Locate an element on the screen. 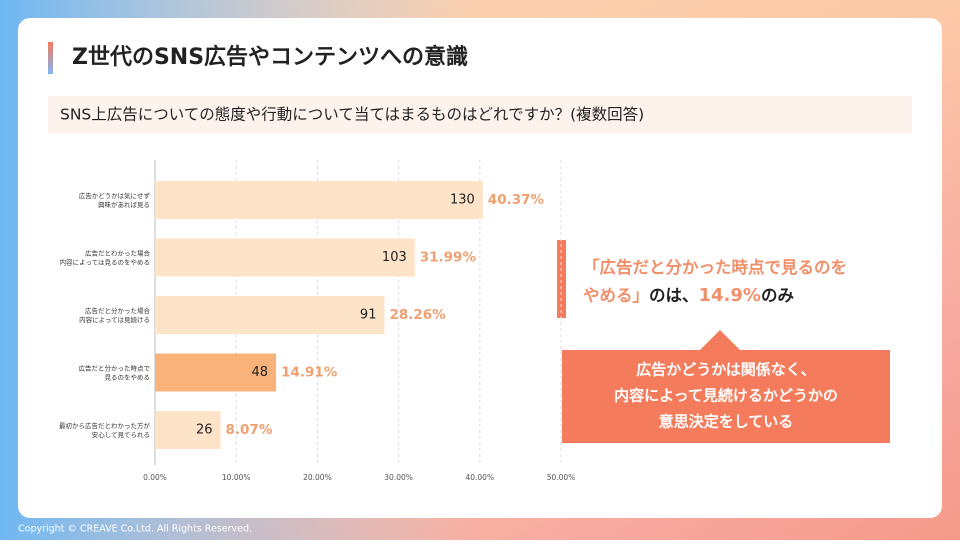 This screenshot has height=544, width=960. value-label: 31.99% is located at coordinates (448, 258).